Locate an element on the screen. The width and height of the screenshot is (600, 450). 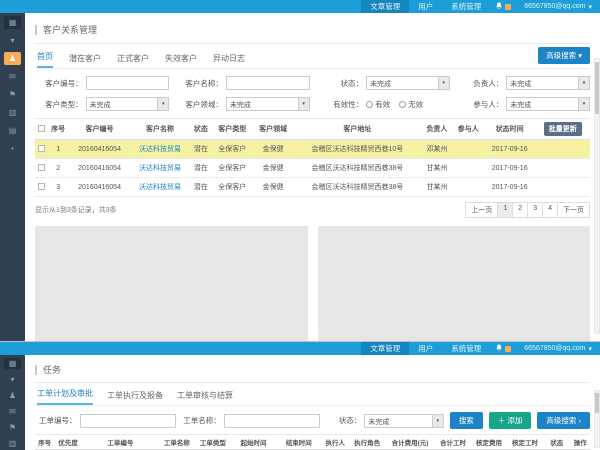
status-label: 状态： is located at coordinates (350, 420).